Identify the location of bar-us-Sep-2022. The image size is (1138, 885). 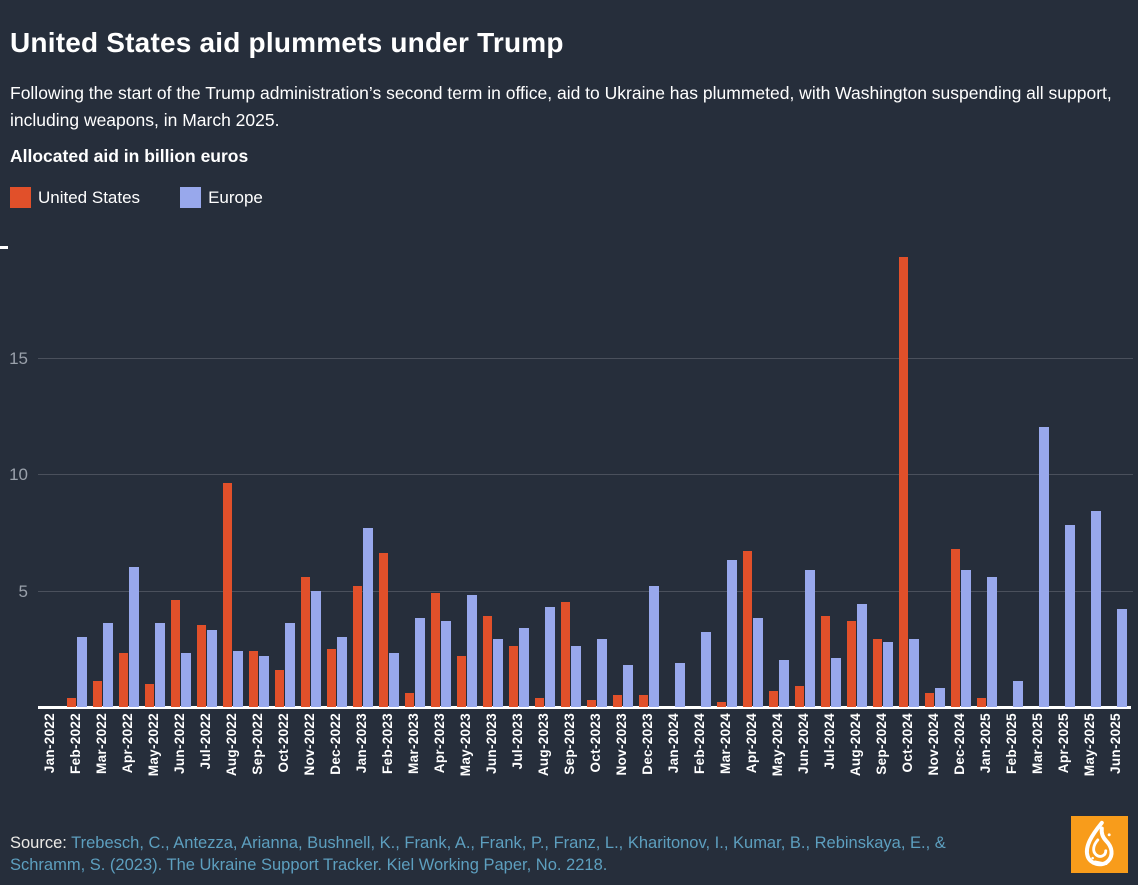
(253, 679).